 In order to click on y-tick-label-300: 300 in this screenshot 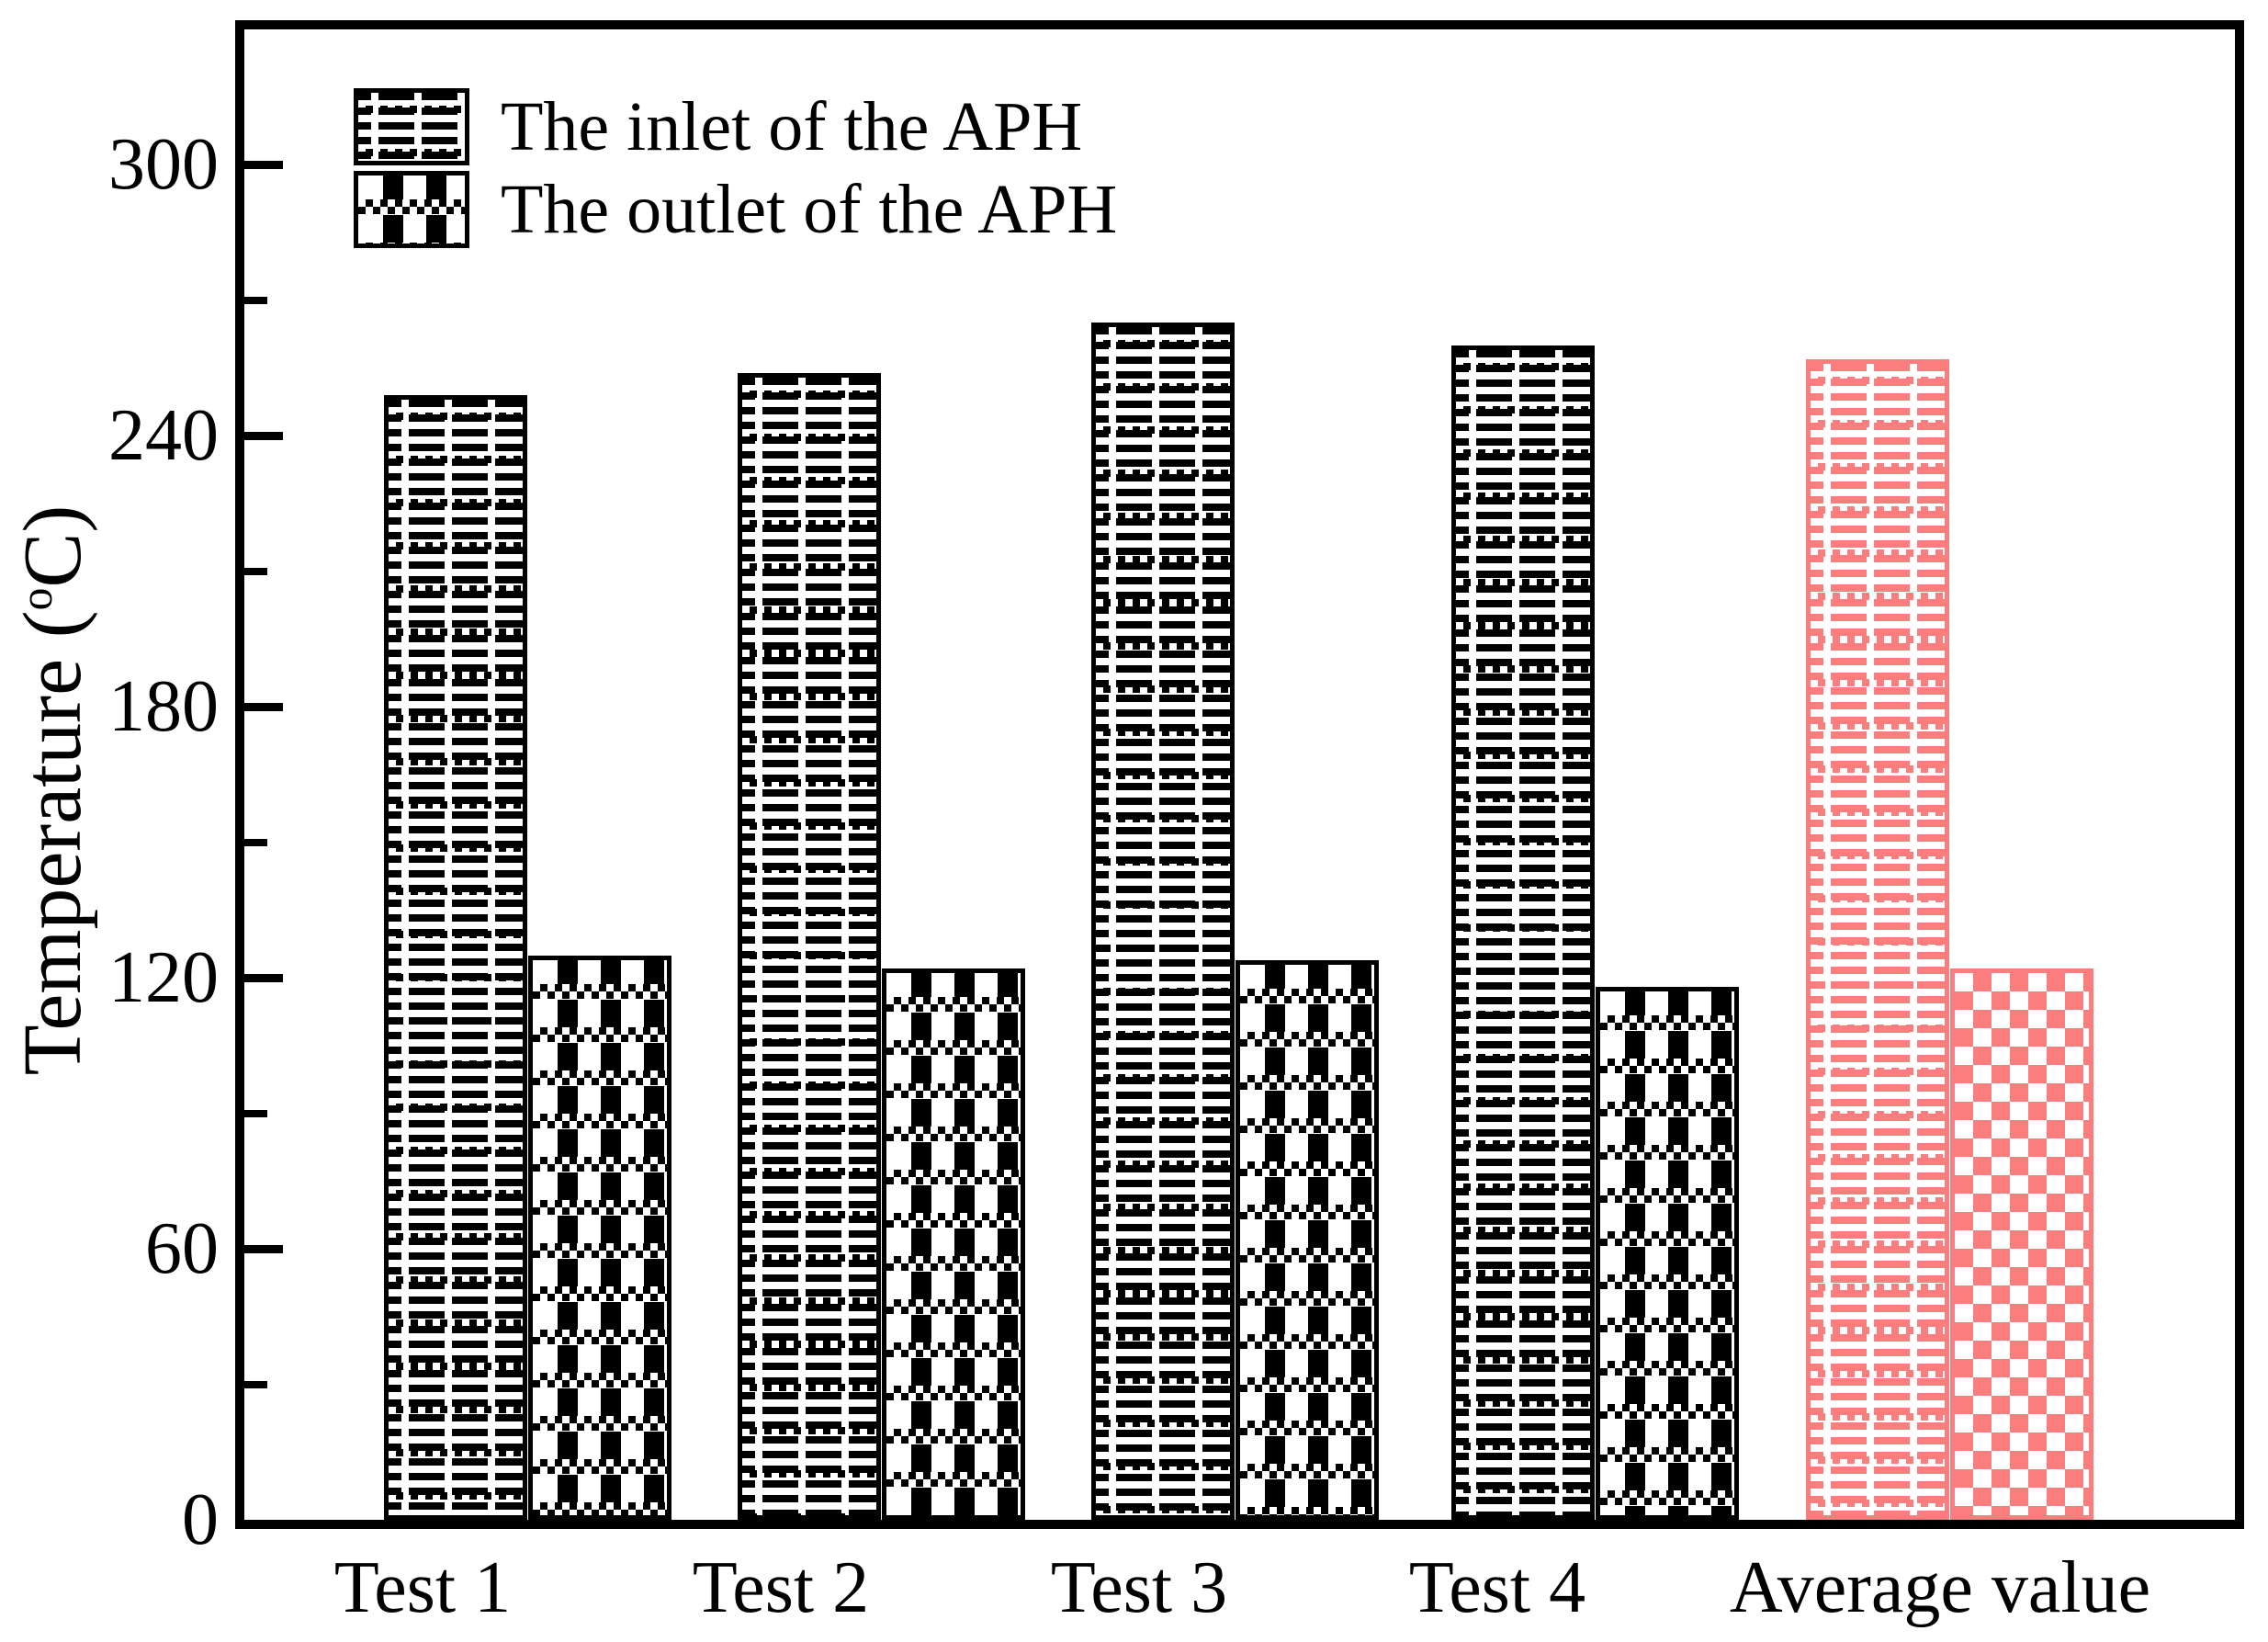, I will do `click(163, 165)`.